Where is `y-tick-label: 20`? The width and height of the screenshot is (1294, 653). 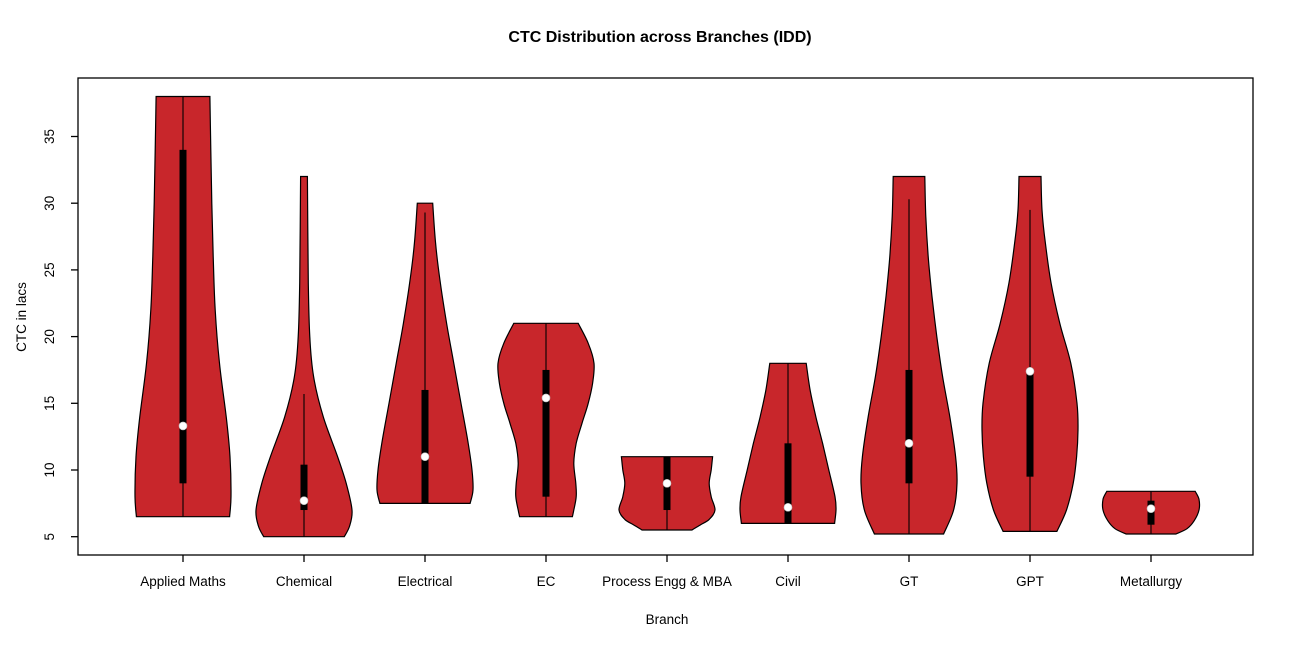 y-tick-label: 20 is located at coordinates (49, 336).